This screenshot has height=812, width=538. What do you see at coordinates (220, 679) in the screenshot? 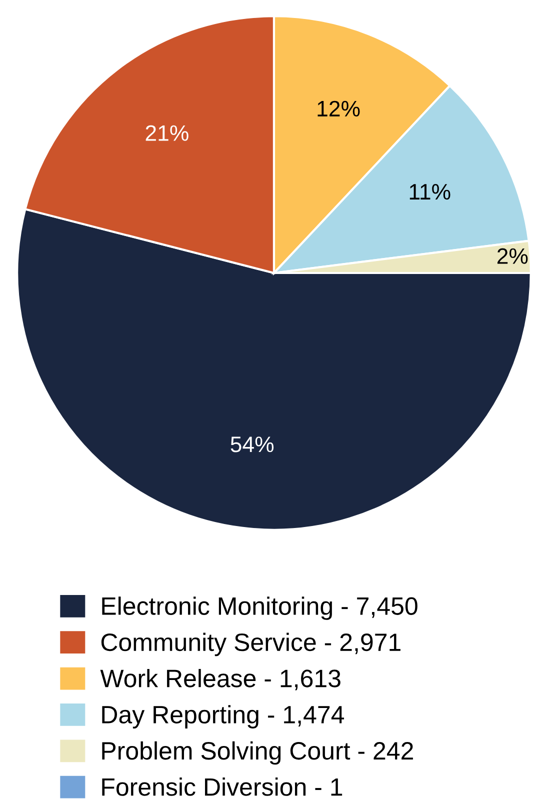
I see `legend-label: Work Release - 1,613` at bounding box center [220, 679].